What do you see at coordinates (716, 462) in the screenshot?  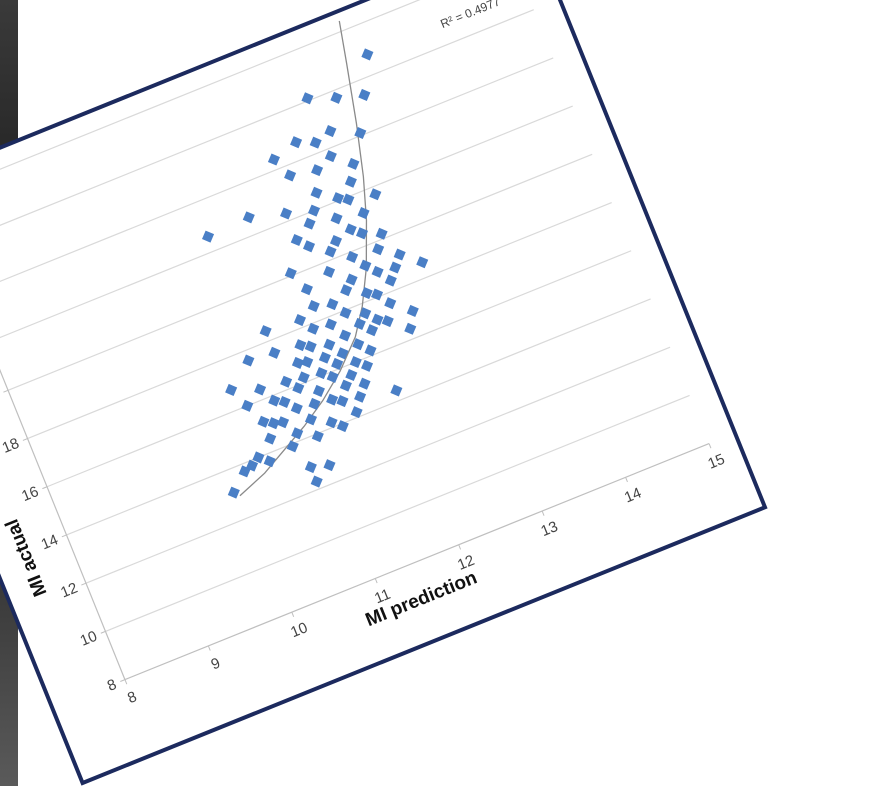 I see `x-tick-label: 15` at bounding box center [716, 462].